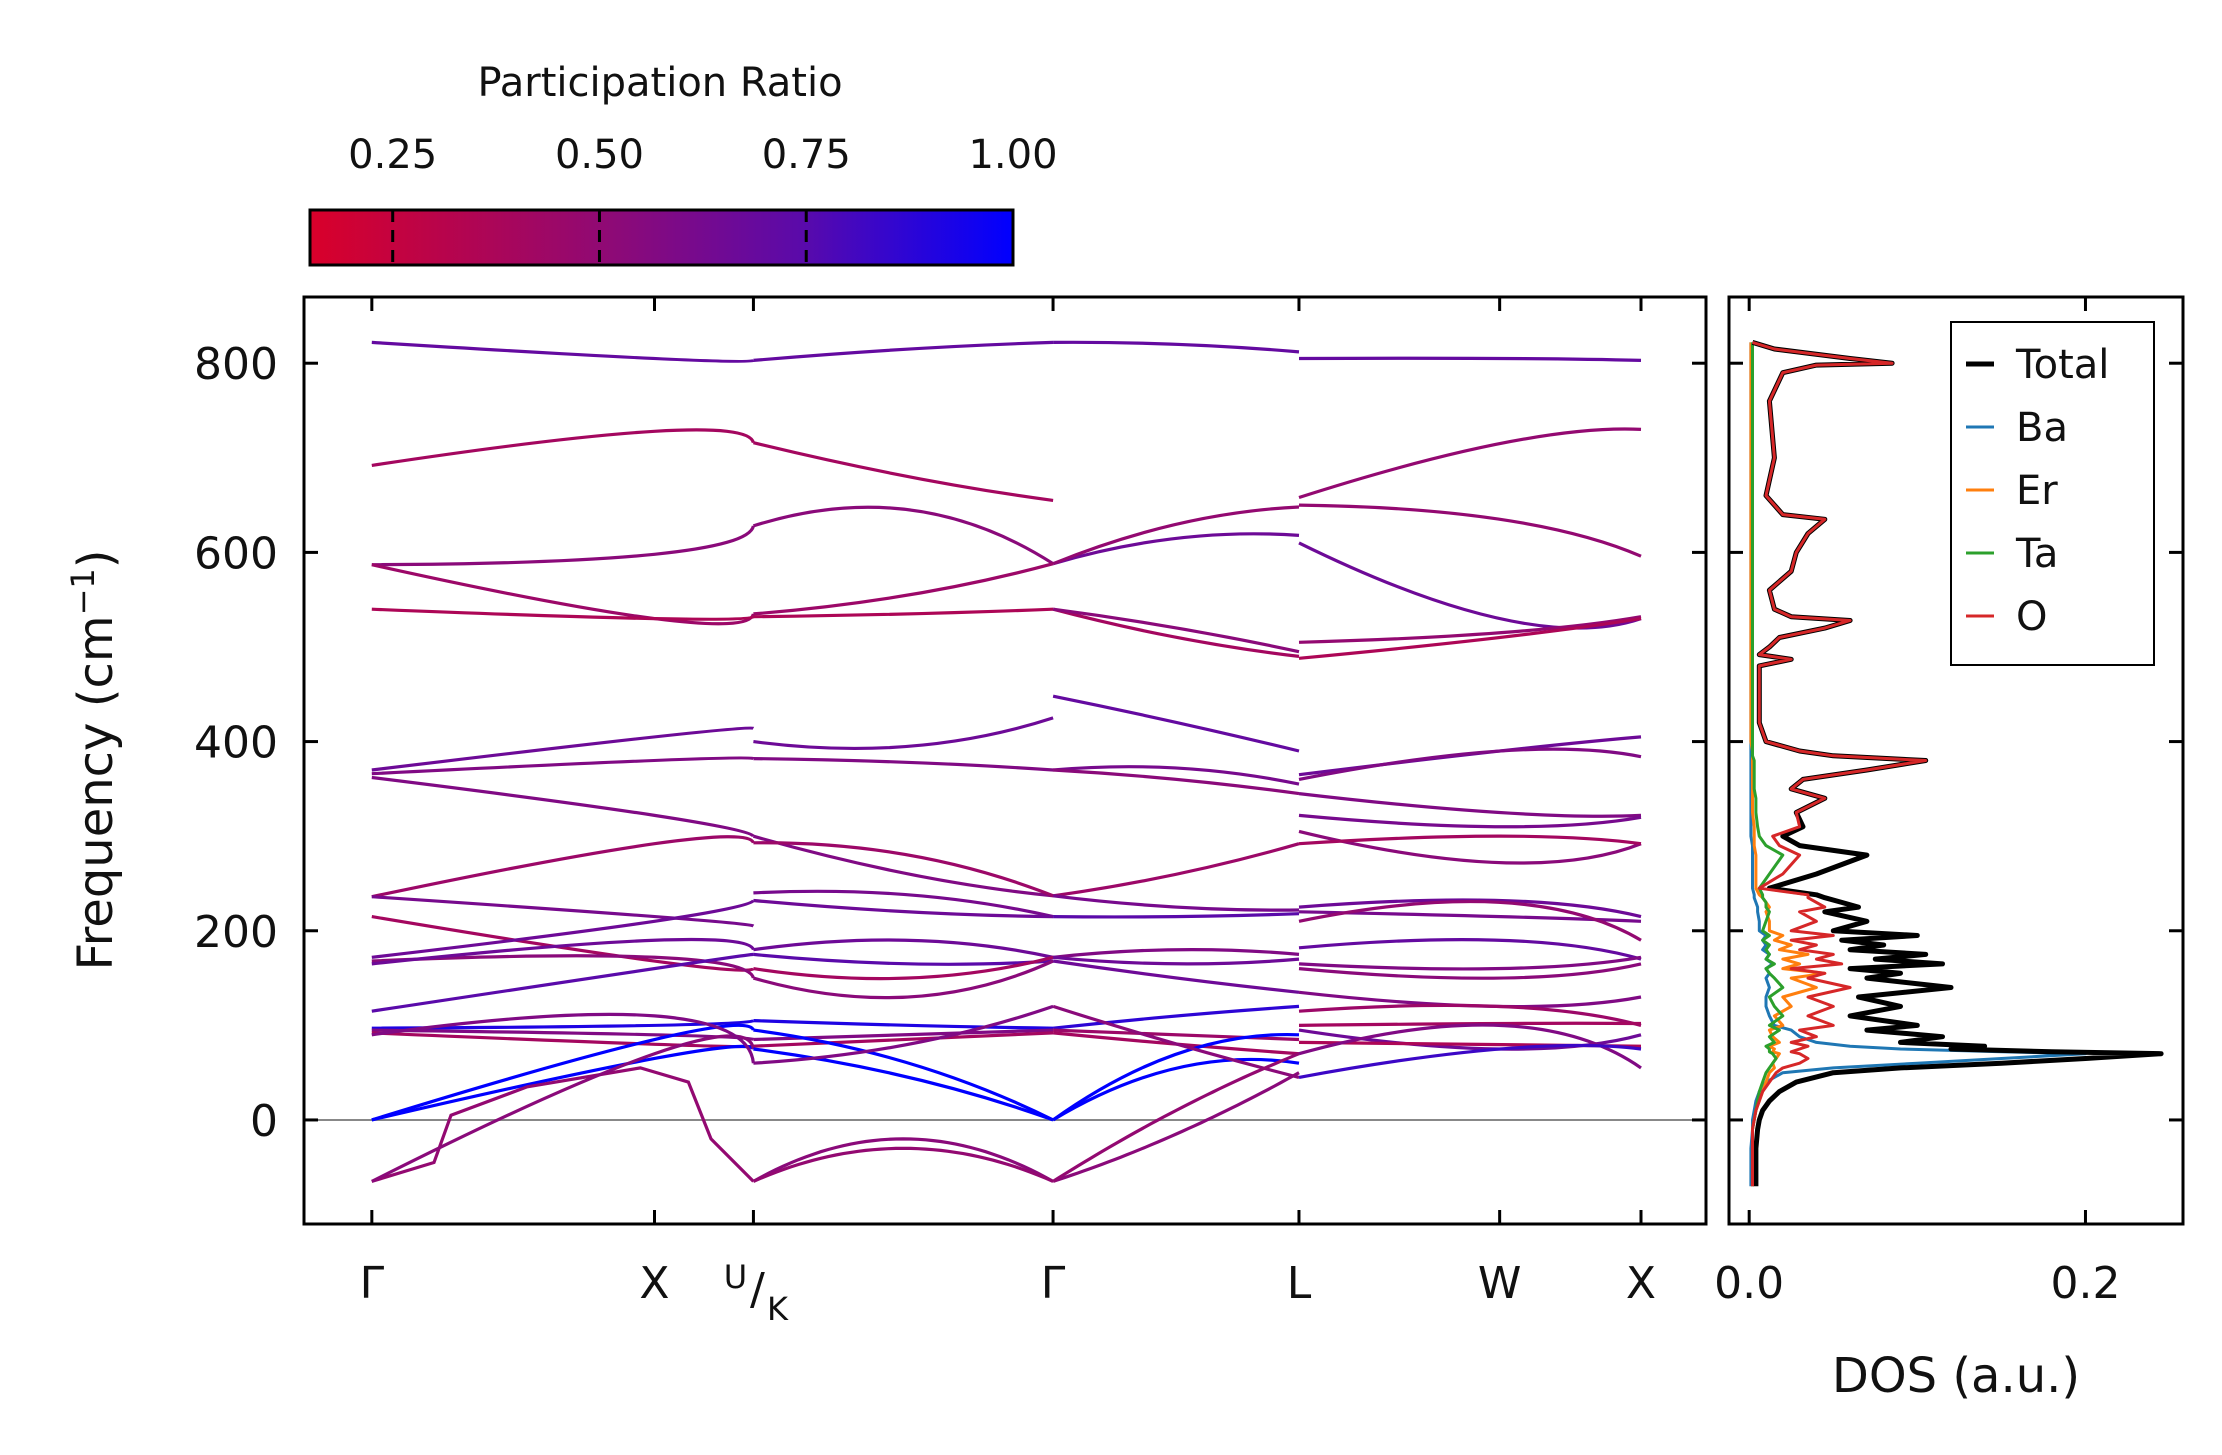 The image size is (2222, 1455). Describe the element at coordinates (806, 155) in the screenshot. I see `colorbar-tick-label: 0.75` at that location.